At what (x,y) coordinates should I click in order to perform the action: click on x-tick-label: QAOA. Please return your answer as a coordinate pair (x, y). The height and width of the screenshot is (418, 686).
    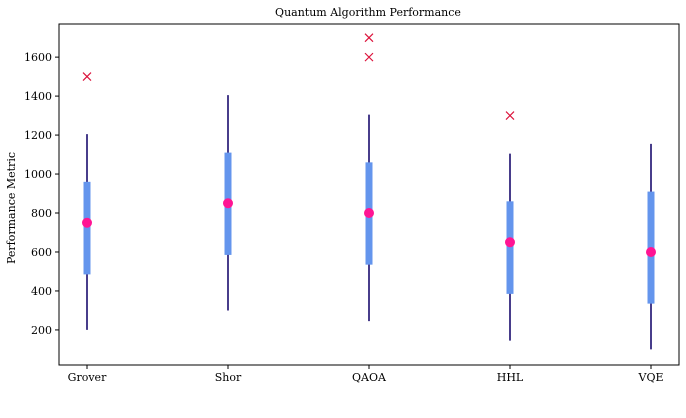
    Looking at the image, I should click on (369, 377).